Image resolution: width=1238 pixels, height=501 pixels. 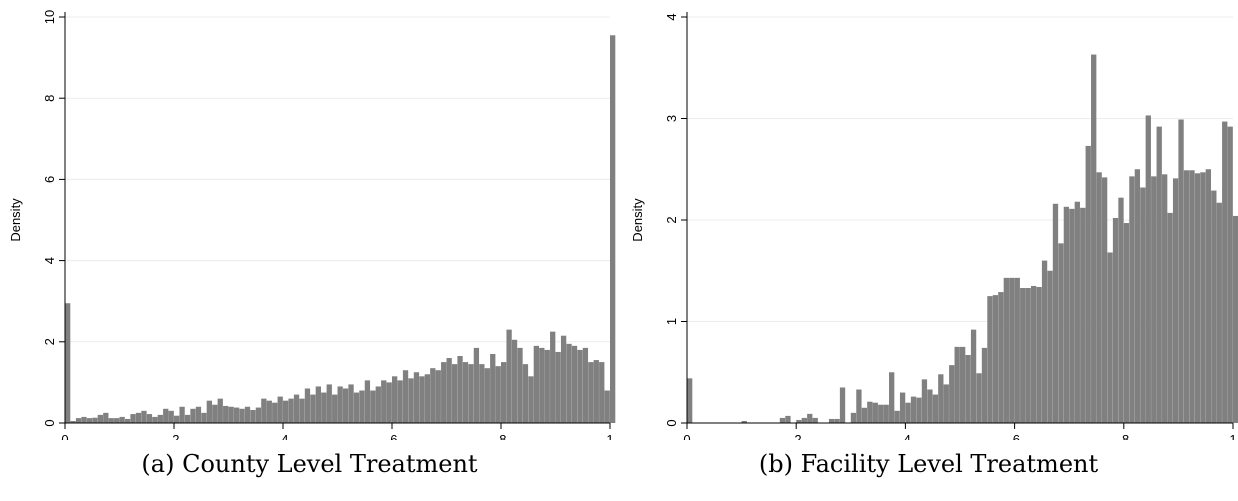 I want to click on x-tick-label: 1, so click(x=609, y=436).